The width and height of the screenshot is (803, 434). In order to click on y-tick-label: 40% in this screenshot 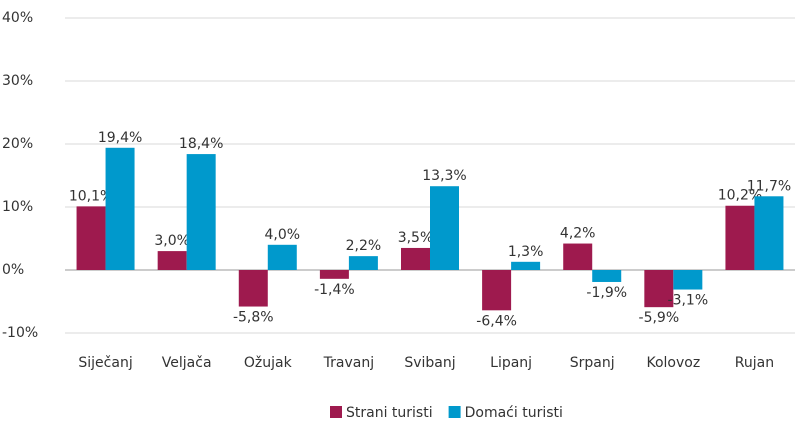, I will do `click(17, 18)`.